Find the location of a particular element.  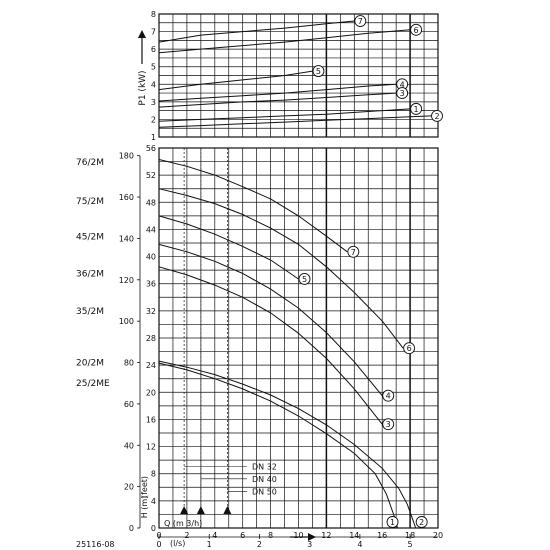

power-curves: 7 6 5 431 2 is located at coordinates (300, 71).